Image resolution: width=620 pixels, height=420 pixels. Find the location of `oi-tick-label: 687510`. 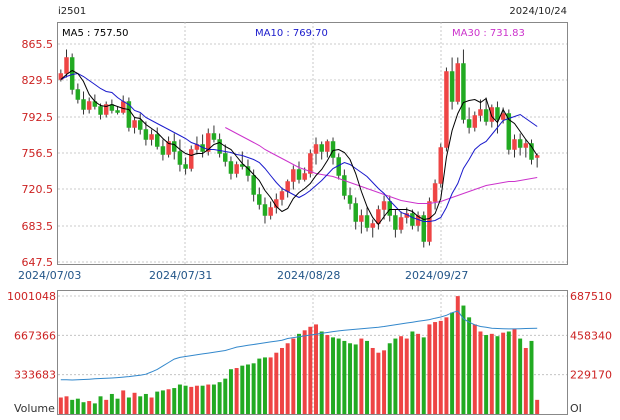

oi-tick-label: 687510 is located at coordinates (591, 296).